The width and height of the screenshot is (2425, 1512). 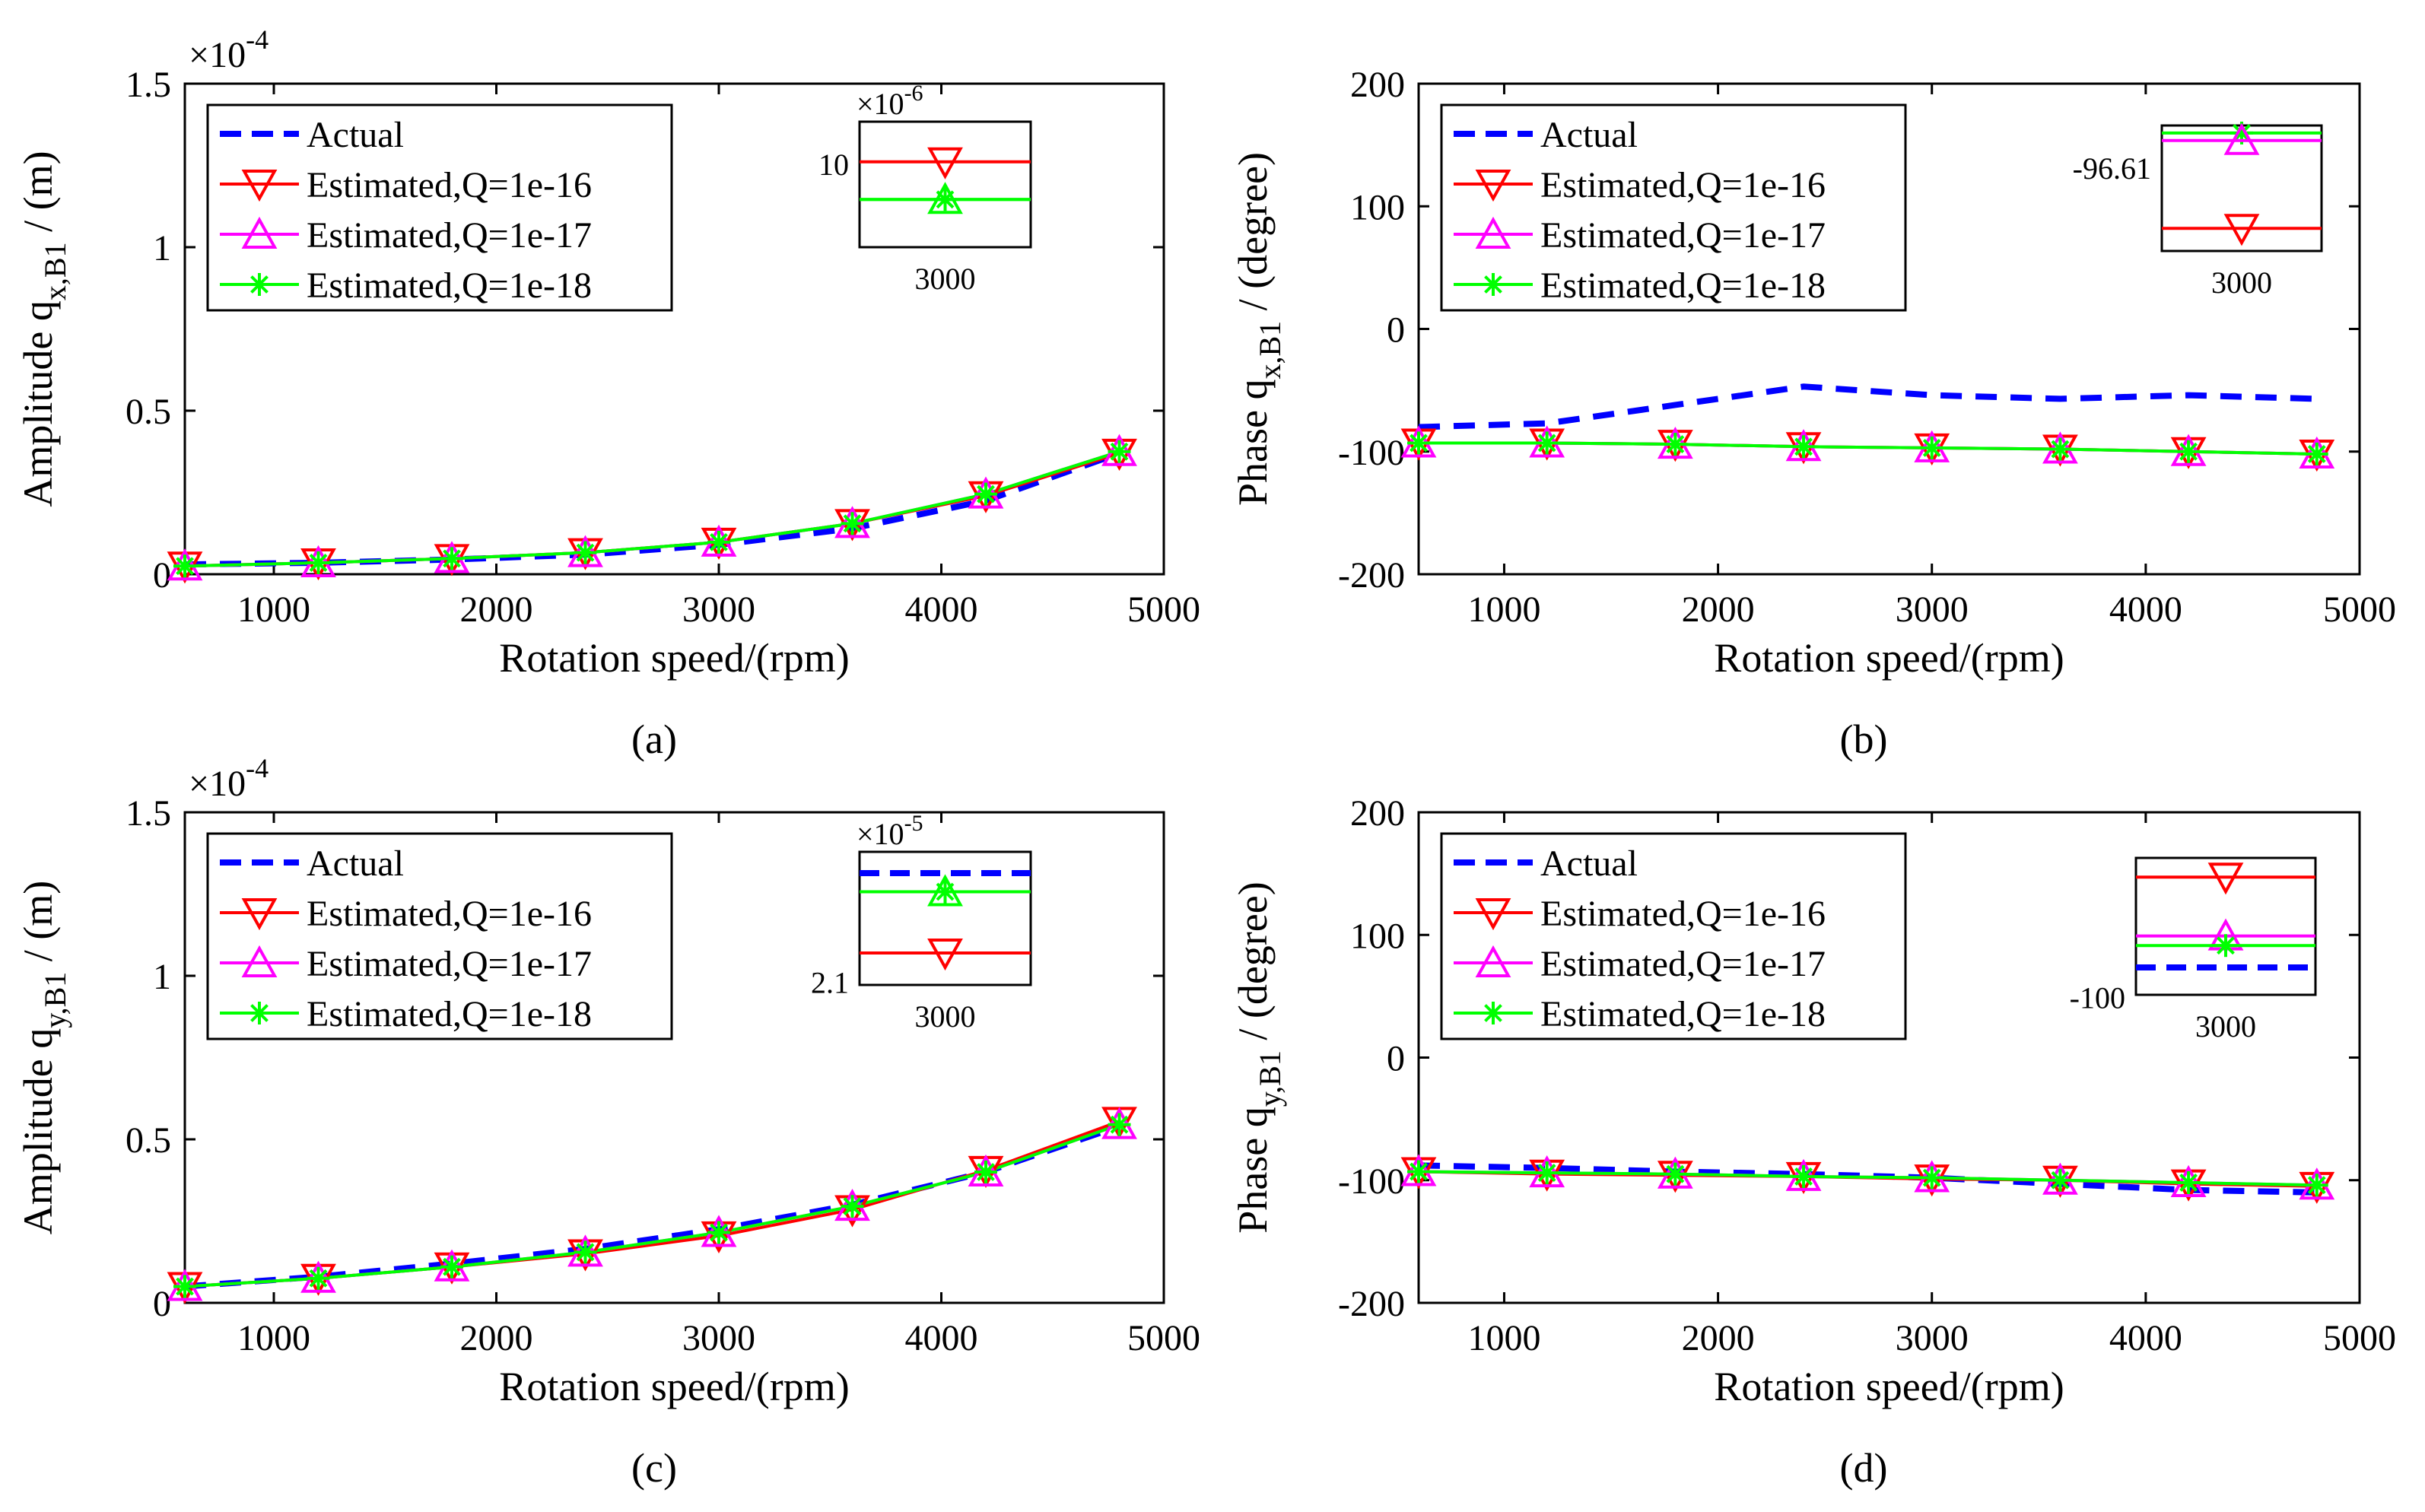 What do you see at coordinates (830, 983) in the screenshot?
I see `inset-y-tick-label: 2.1` at bounding box center [830, 983].